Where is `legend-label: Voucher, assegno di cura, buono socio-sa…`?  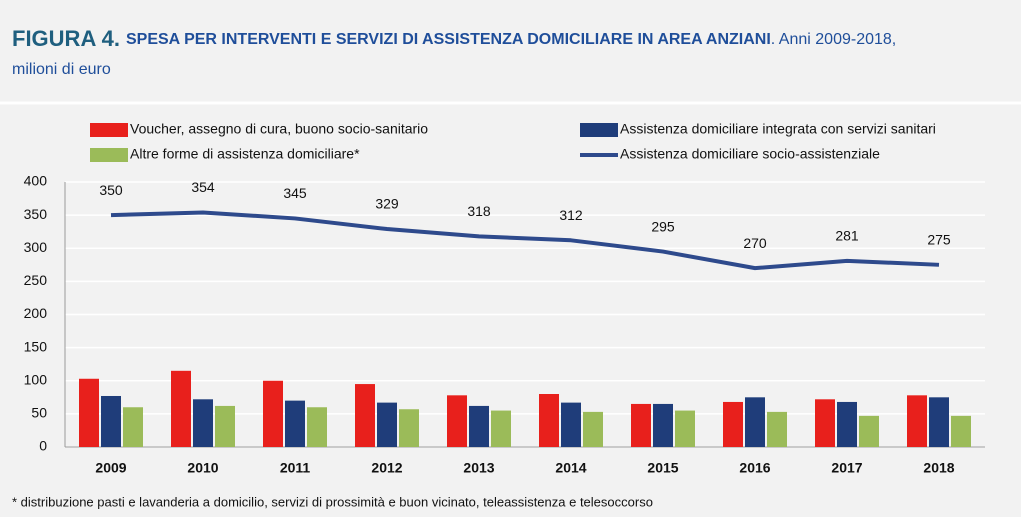
legend-label: Voucher, assegno di cura, buono socio-sa… is located at coordinates (279, 129).